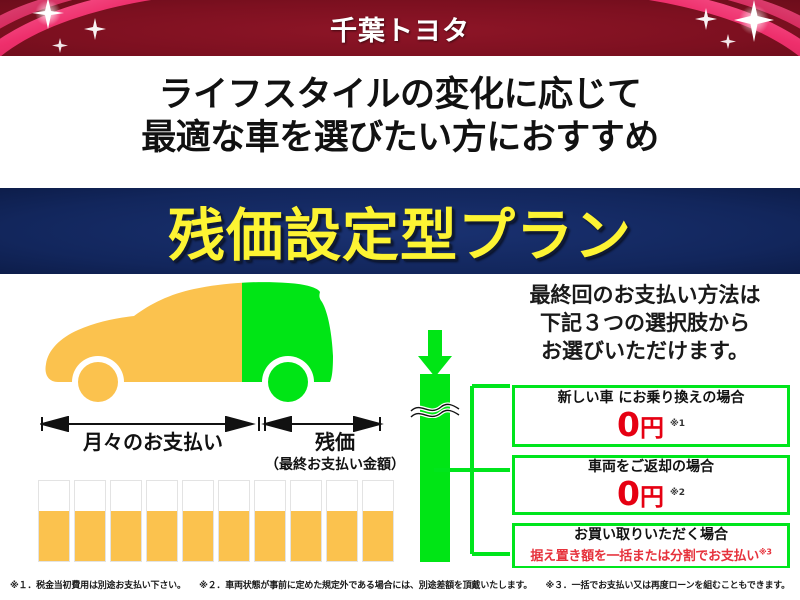 The height and width of the screenshot is (600, 800). Describe the element at coordinates (677, 423) in the screenshot. I see `option-footnote-marker: ※1` at that location.